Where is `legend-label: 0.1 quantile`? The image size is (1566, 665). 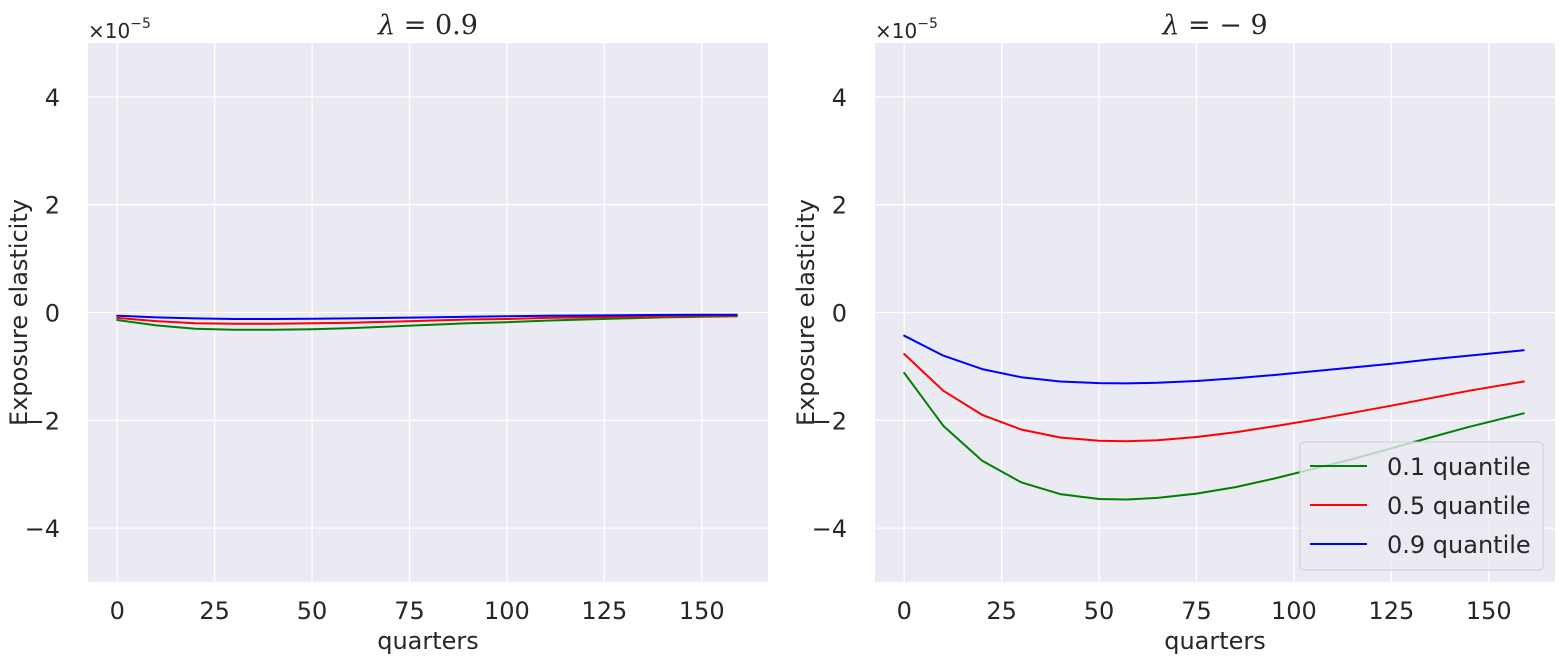
legend-label: 0.1 quantile is located at coordinates (1459, 467).